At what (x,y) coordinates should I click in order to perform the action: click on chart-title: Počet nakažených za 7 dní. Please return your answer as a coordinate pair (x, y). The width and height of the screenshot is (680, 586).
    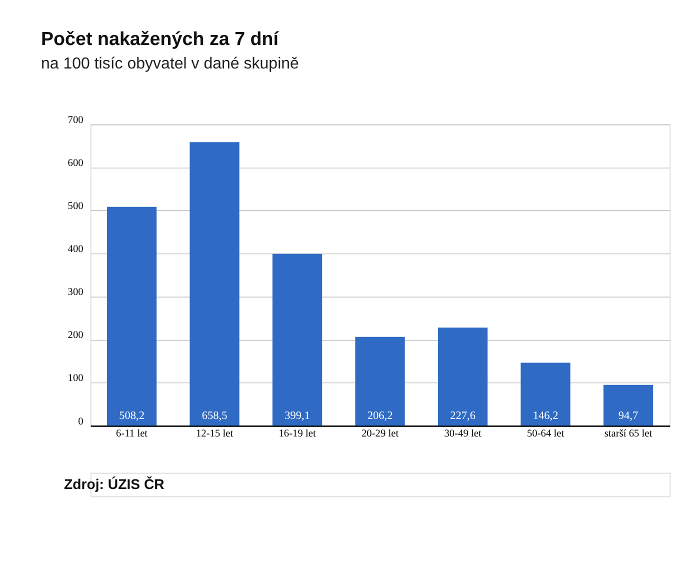
    Looking at the image, I should click on (160, 39).